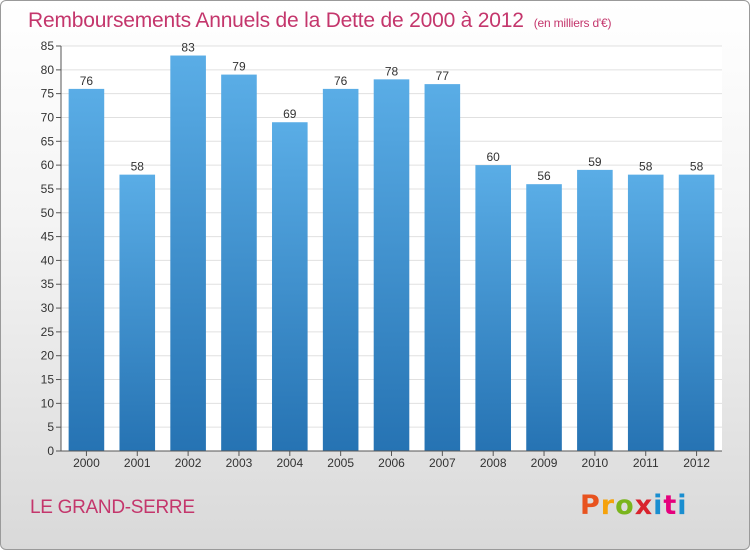  Describe the element at coordinates (544, 176) in the screenshot. I see `data-label-2009: 56` at that location.